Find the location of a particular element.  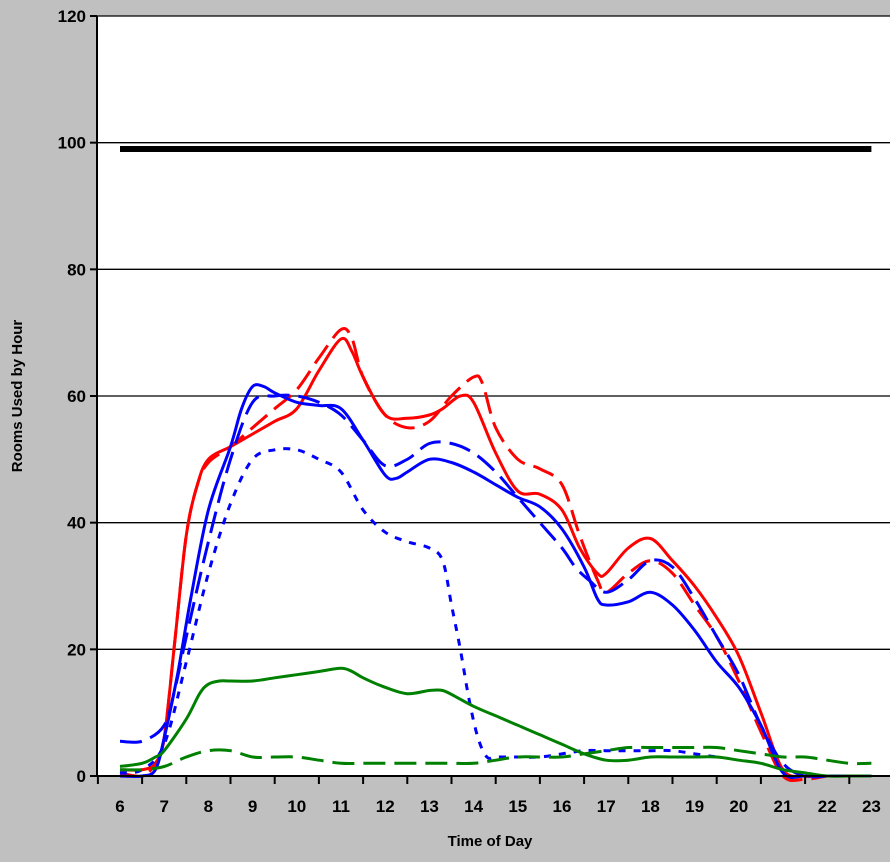

x-tick-label: 22 is located at coordinates (827, 806).